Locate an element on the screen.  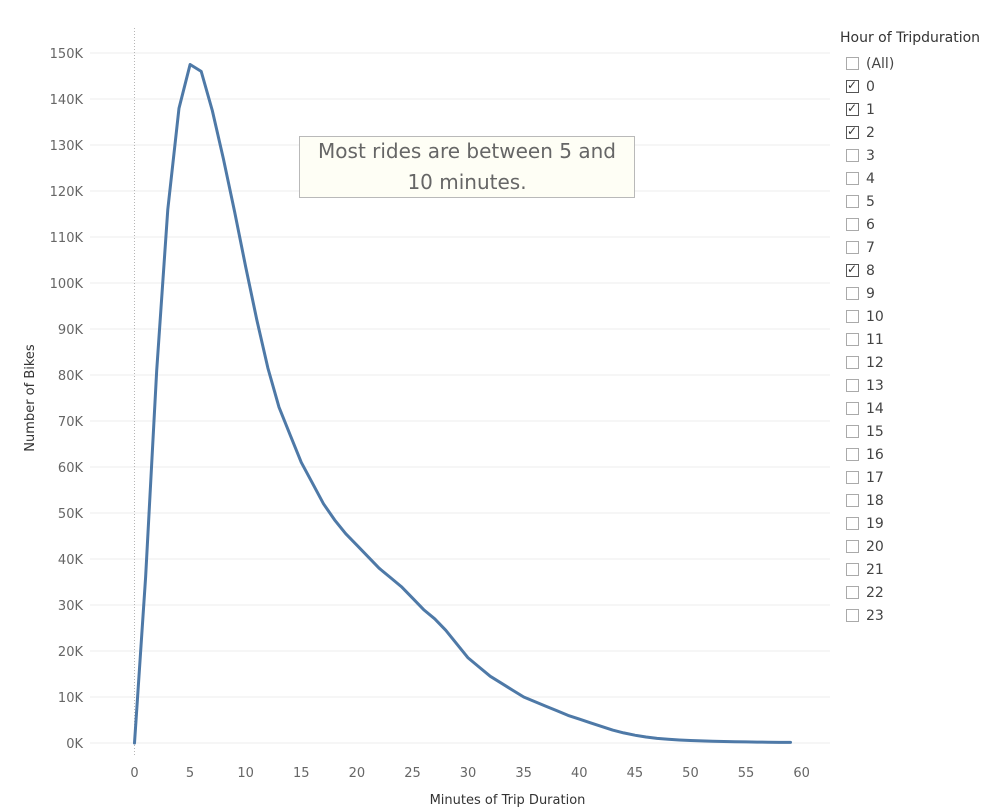
filter-item: ✓ 16 is located at coordinates (919, 454).